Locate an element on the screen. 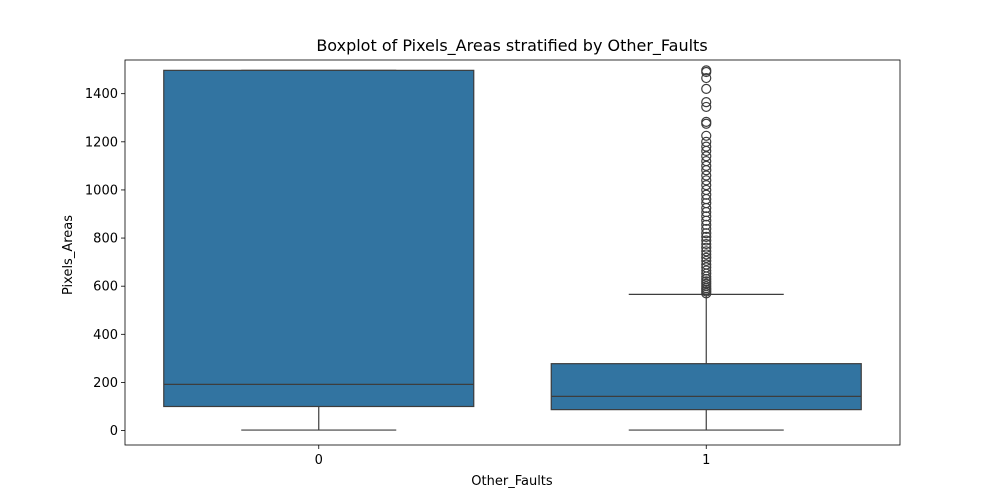  y-tick-label: 1000 is located at coordinates (101, 190).